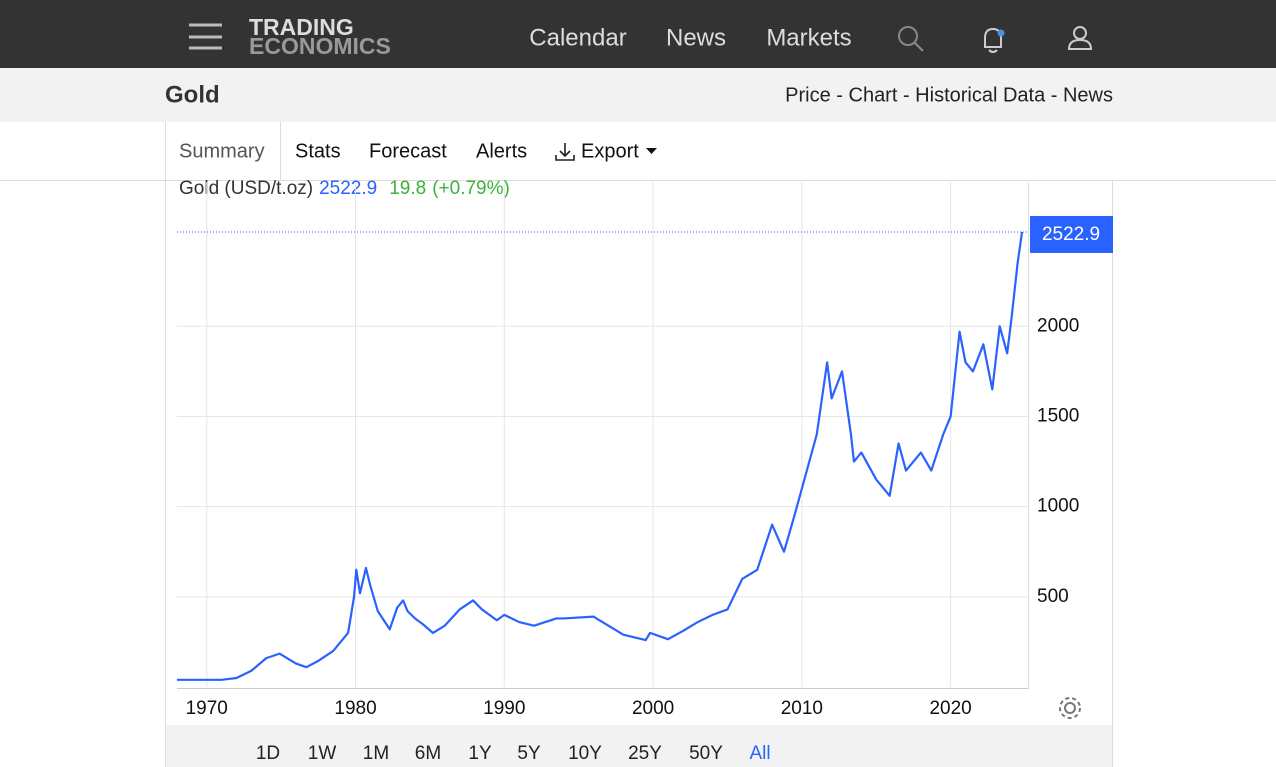 This screenshot has height=767, width=1276. Describe the element at coordinates (638, 34) in the screenshot. I see `top-bar` at that location.